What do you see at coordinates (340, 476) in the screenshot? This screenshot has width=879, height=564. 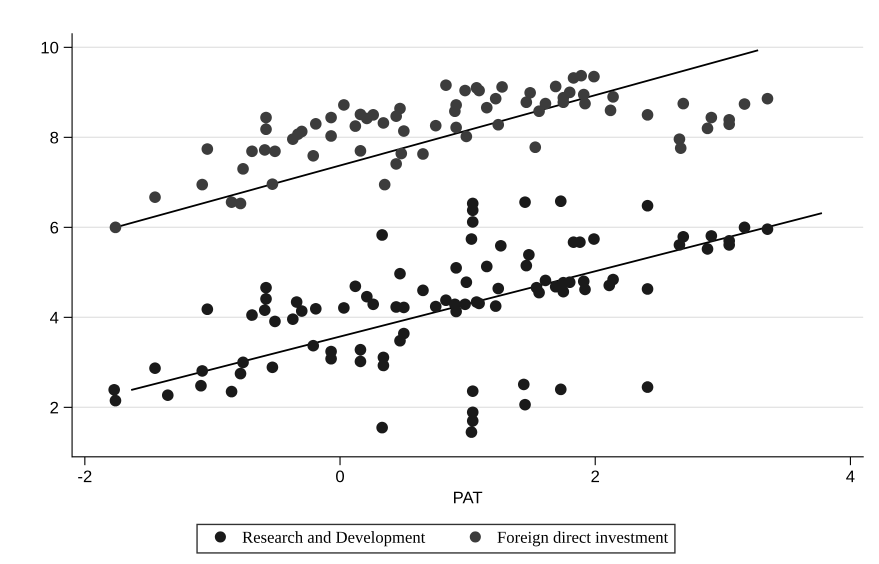 I see `x-tick-label: 0` at bounding box center [340, 476].